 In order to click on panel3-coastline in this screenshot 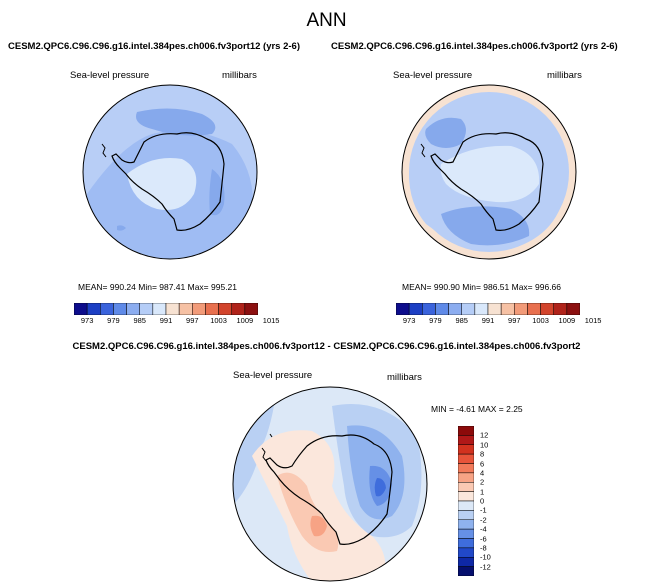, I will do `click(329, 489)`.